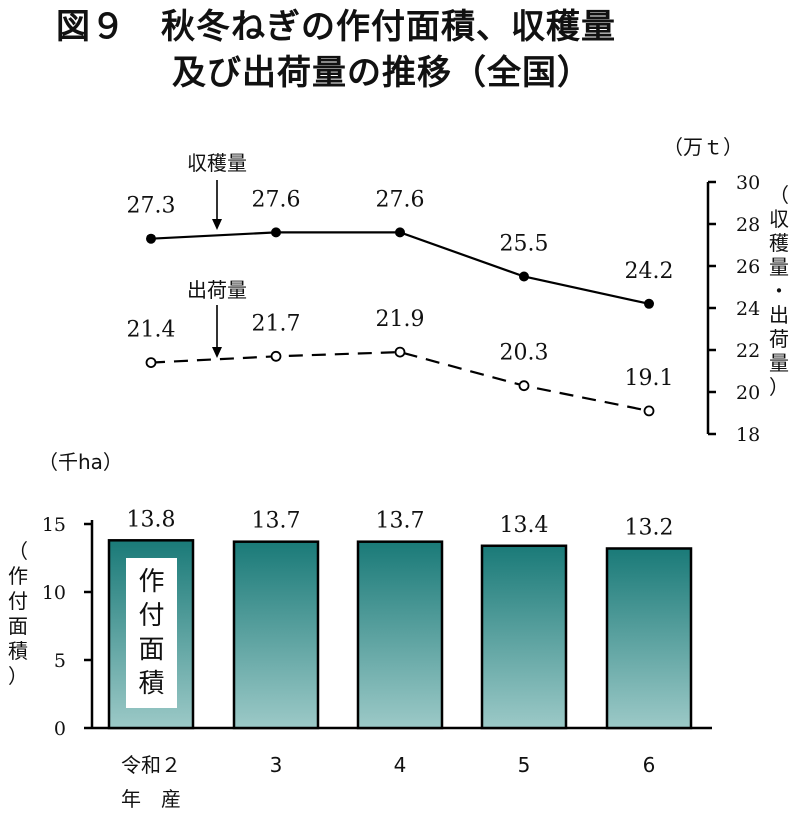  What do you see at coordinates (60, 661) in the screenshot?
I see `bar-y-tick-label: 5` at bounding box center [60, 661].